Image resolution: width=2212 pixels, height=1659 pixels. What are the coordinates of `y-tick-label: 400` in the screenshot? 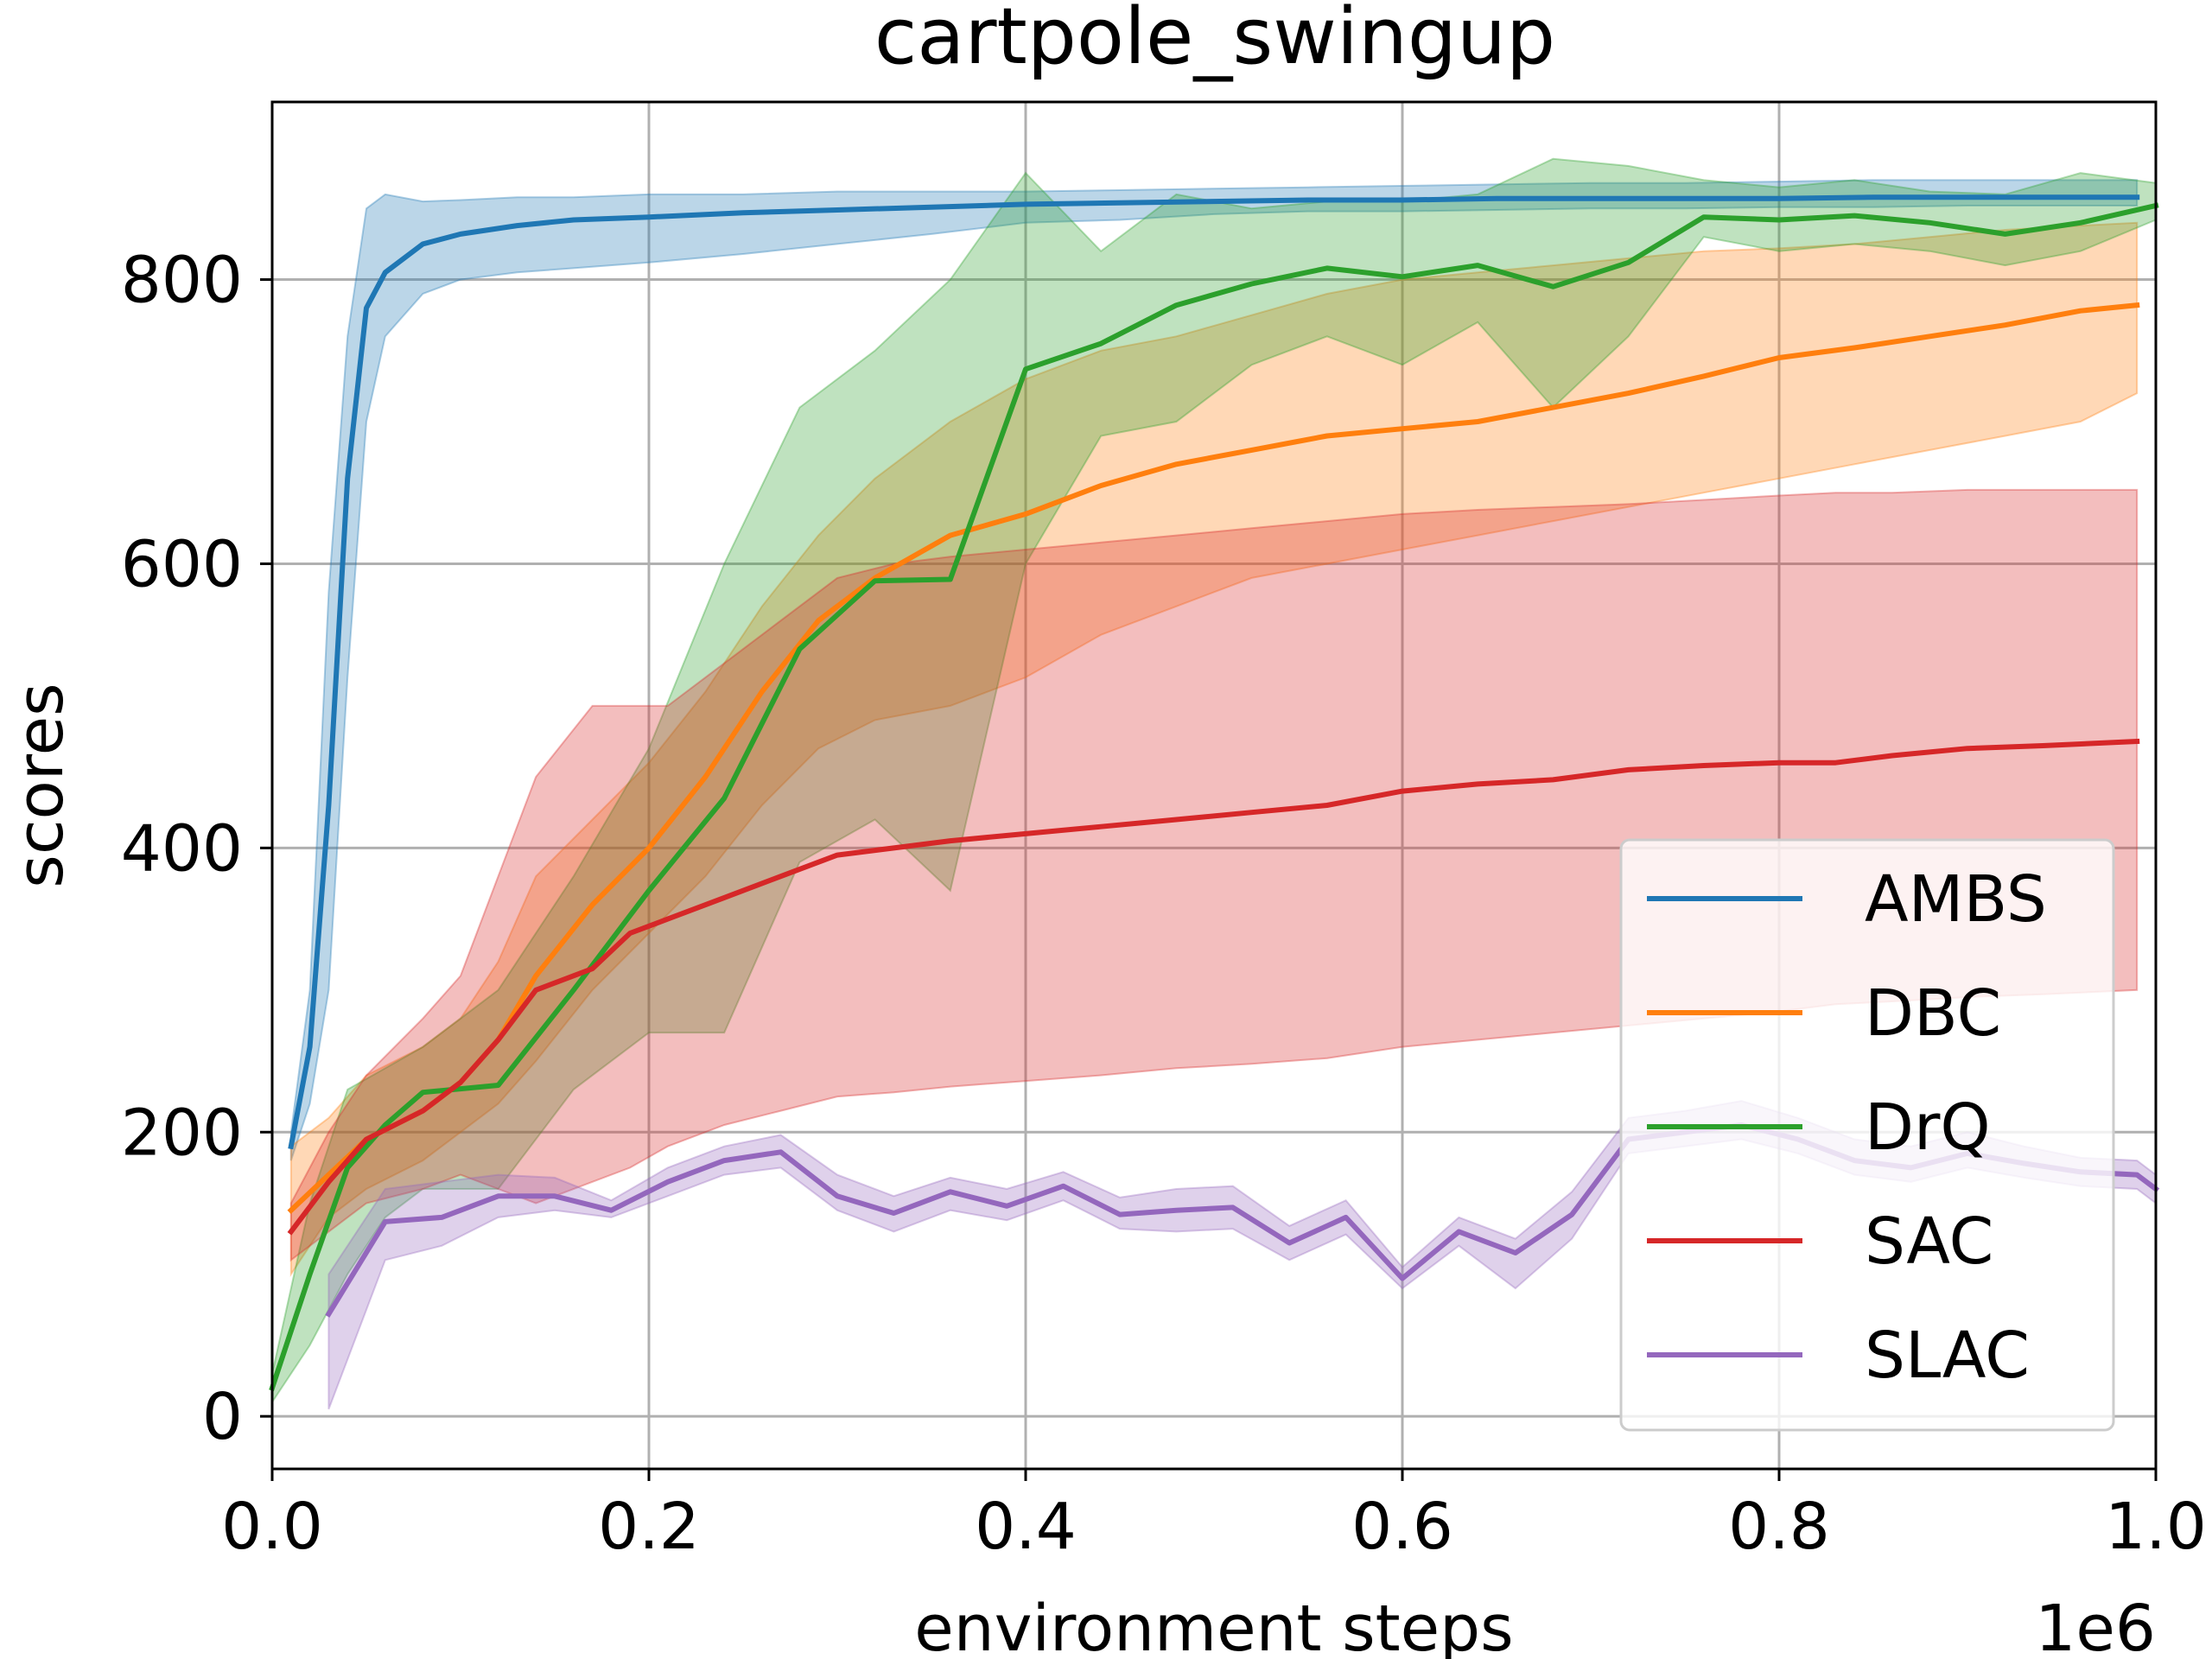 It's located at (182, 848).